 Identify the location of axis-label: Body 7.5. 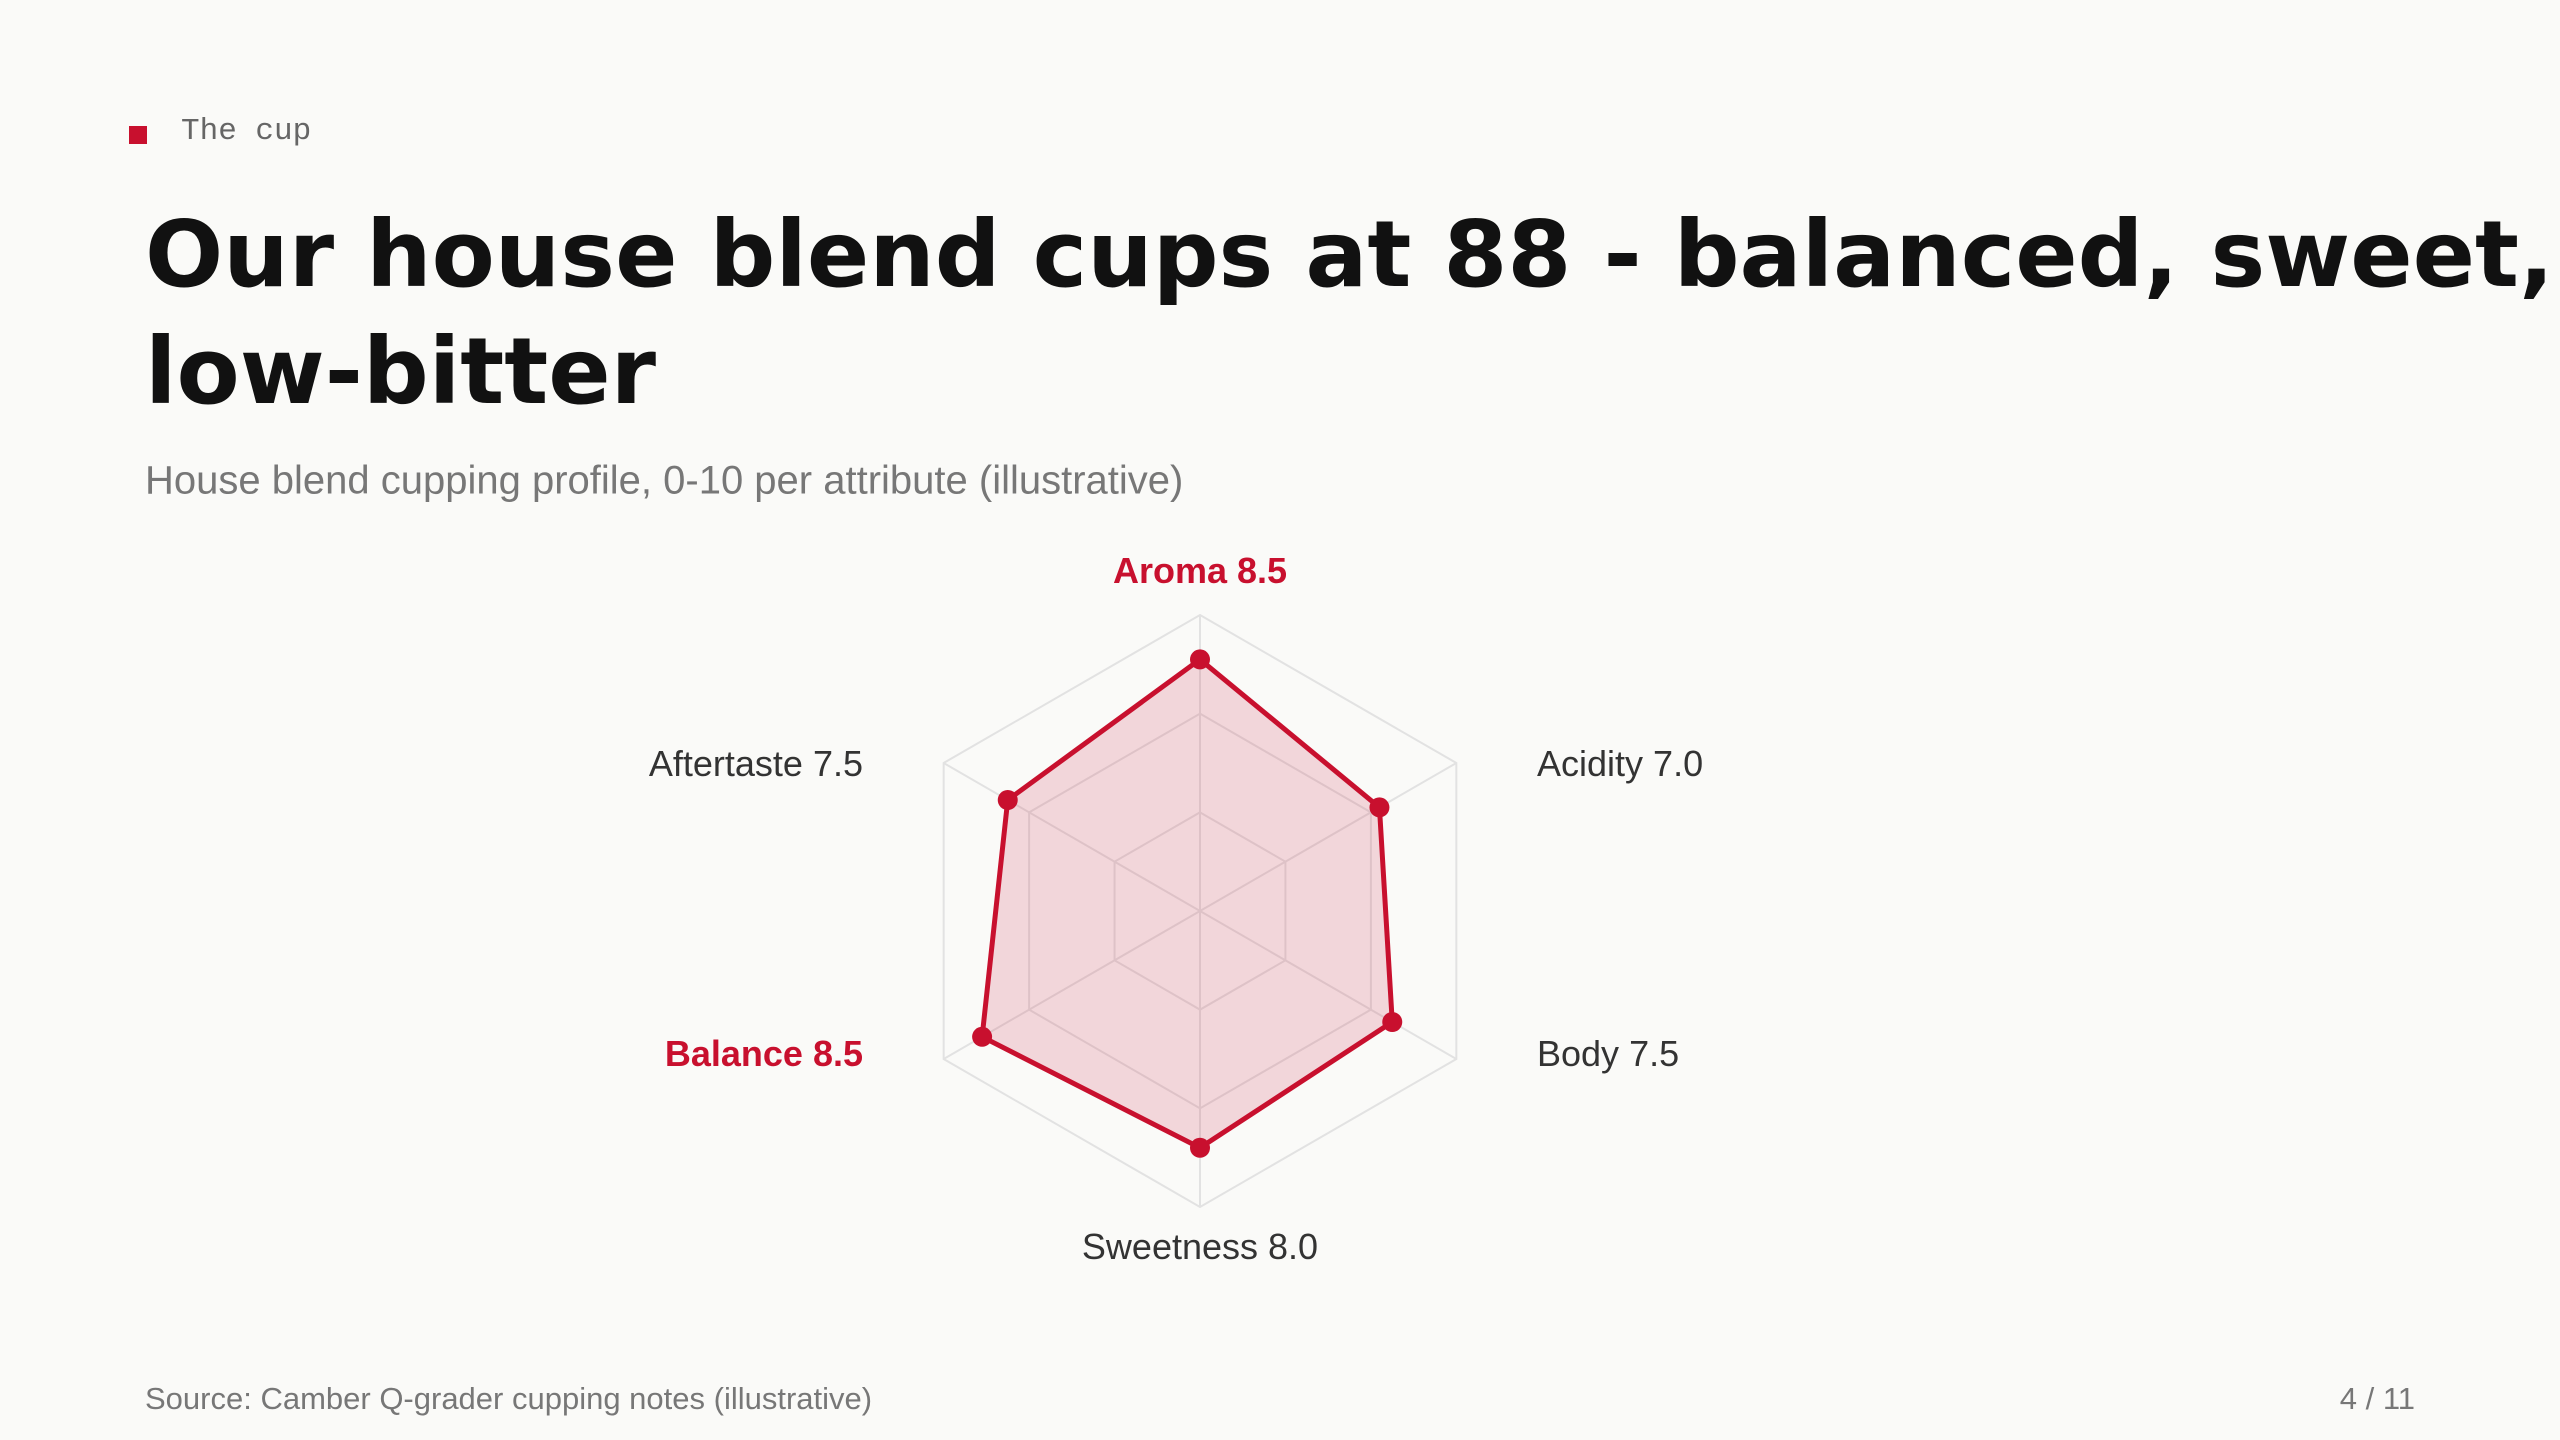
(1608, 1053).